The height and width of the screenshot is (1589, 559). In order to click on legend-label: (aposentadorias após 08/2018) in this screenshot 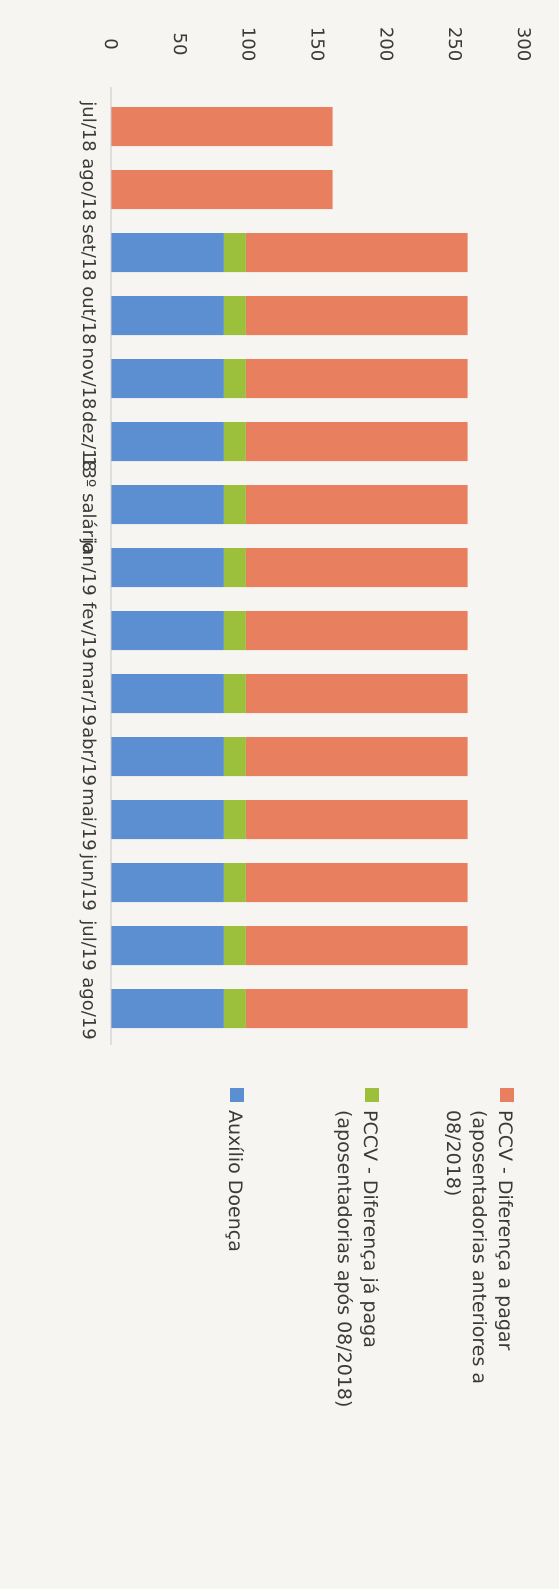, I will do `click(344, 1258)`.